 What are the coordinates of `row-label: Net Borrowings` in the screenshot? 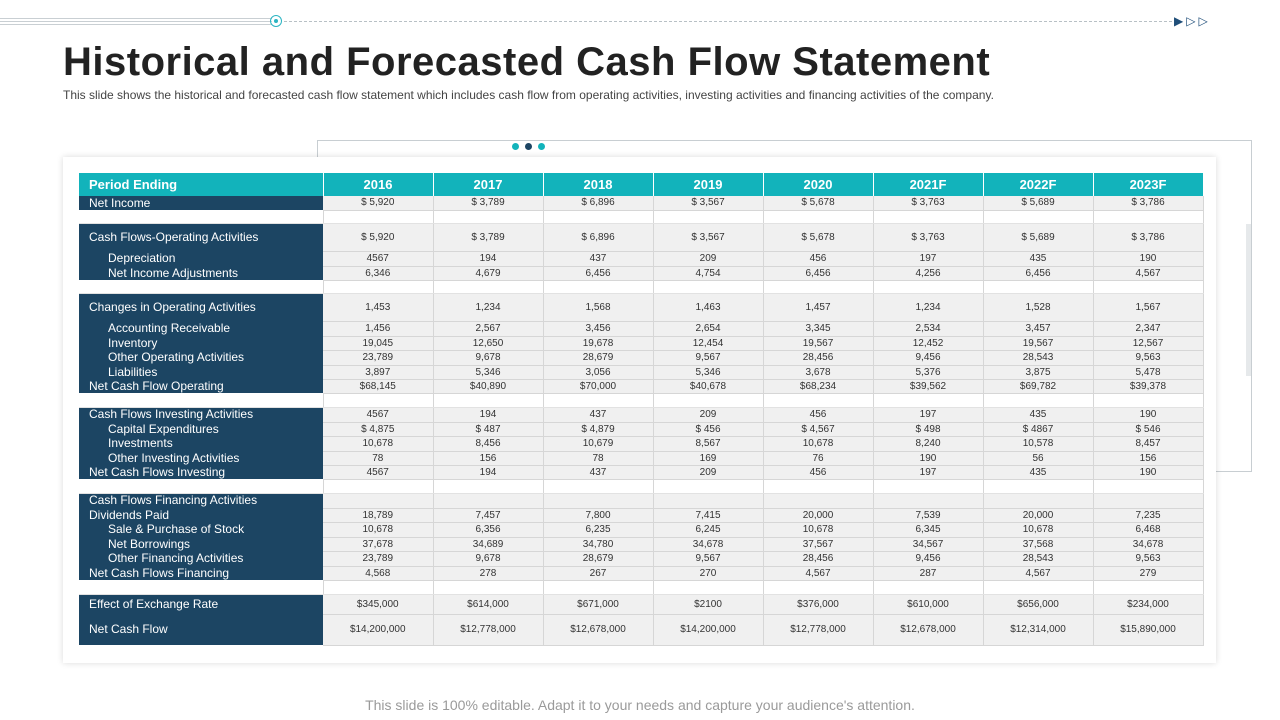 It's located at (201, 544).